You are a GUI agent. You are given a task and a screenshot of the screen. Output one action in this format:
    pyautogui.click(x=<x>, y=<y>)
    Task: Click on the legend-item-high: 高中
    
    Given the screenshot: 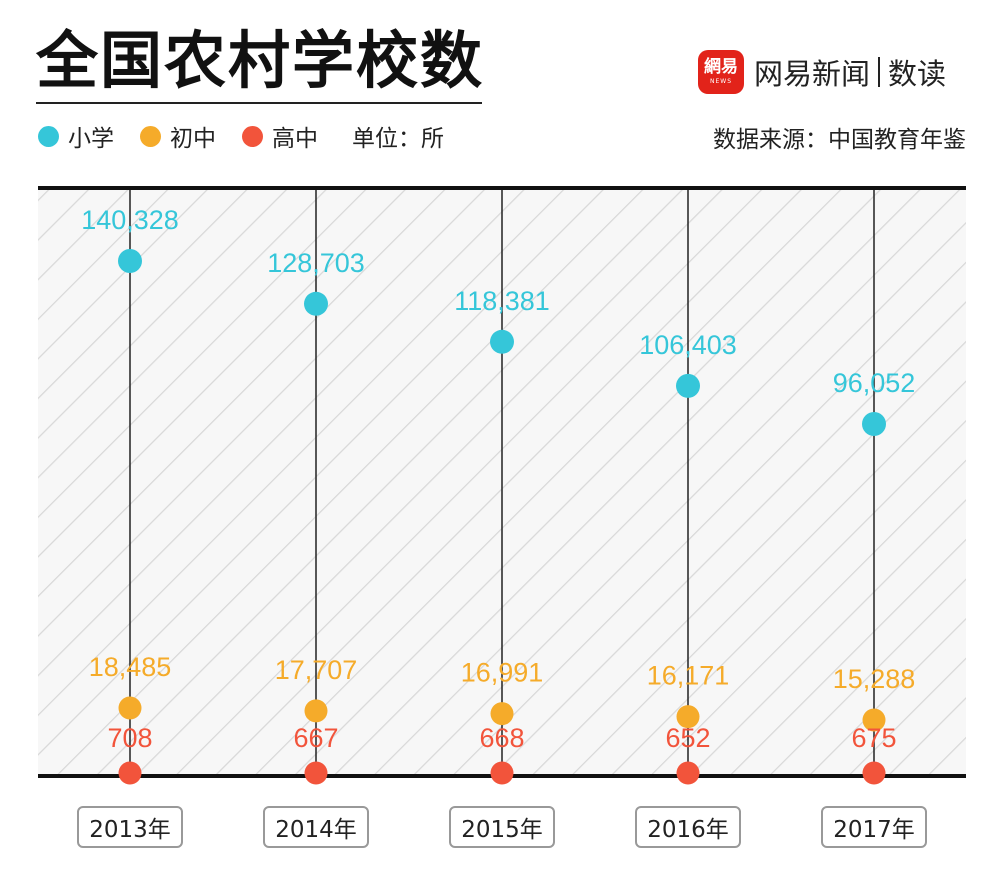 What is the action you would take?
    pyautogui.click(x=280, y=136)
    